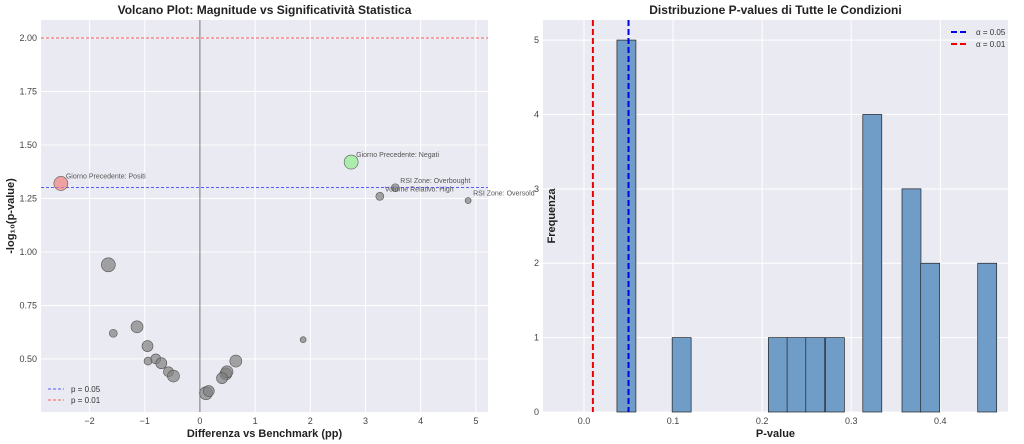 This screenshot has width=1024, height=444. What do you see at coordinates (28, 198) in the screenshot?
I see `y-tick-label: 1.25` at bounding box center [28, 198].